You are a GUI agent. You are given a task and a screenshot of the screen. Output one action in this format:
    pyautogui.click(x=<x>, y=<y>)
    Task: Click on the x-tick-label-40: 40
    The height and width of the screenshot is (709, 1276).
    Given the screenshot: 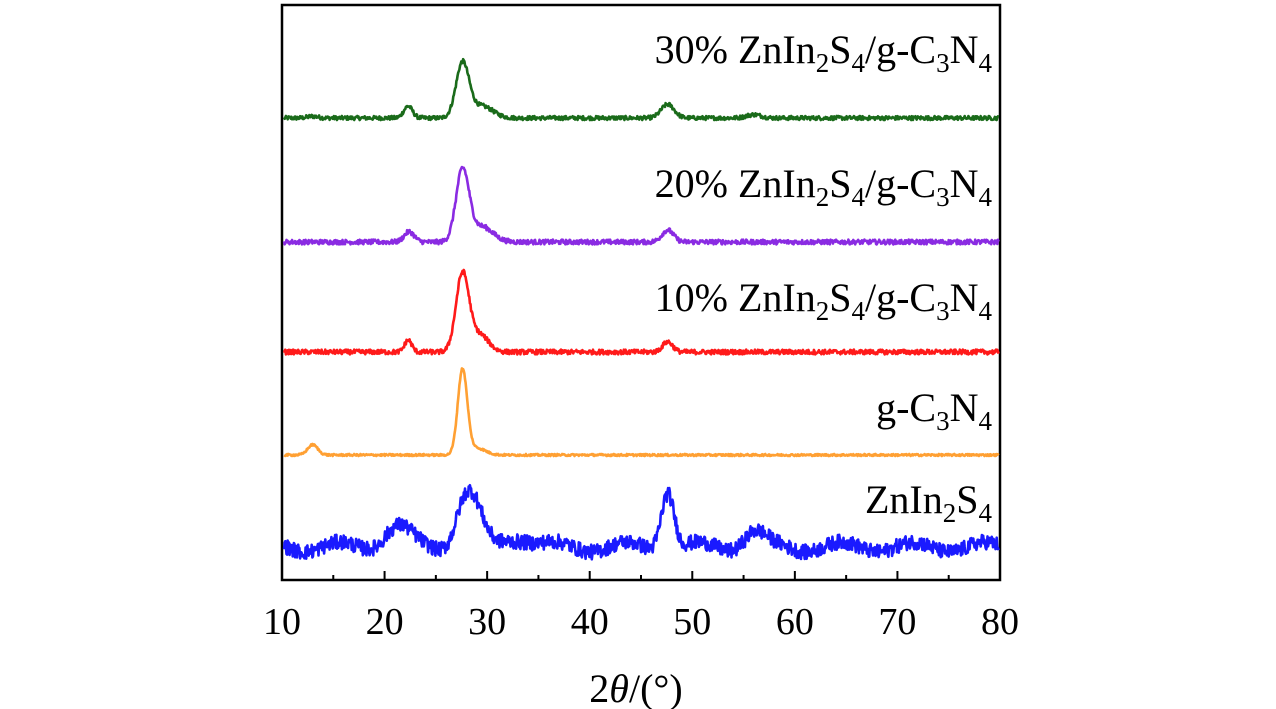 What is the action you would take?
    pyautogui.click(x=590, y=622)
    